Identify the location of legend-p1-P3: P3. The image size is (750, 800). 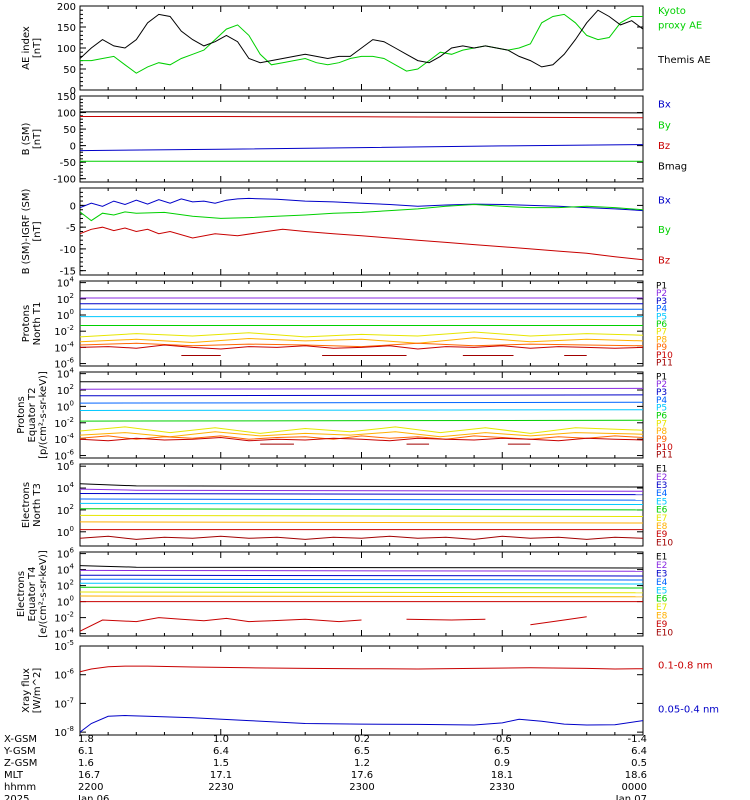
(661, 302).